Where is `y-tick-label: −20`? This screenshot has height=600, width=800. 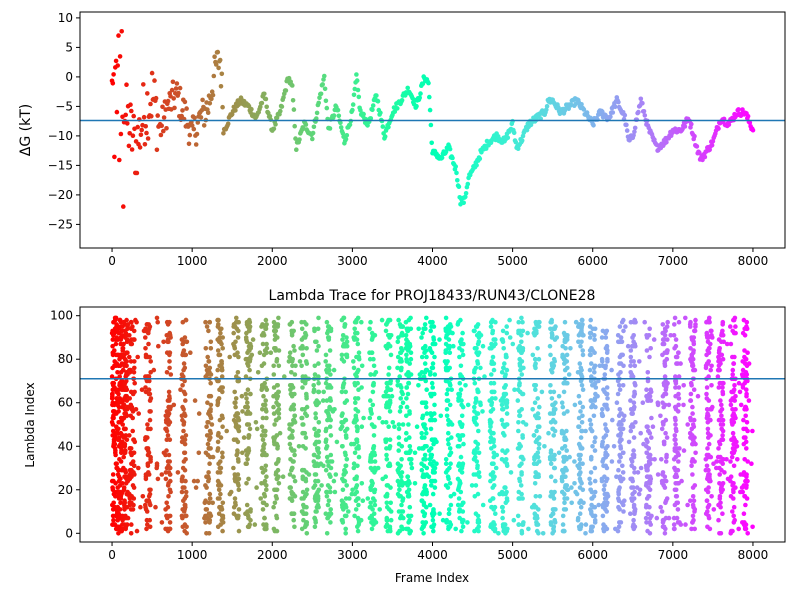
y-tick-label: −20 is located at coordinates (60, 195).